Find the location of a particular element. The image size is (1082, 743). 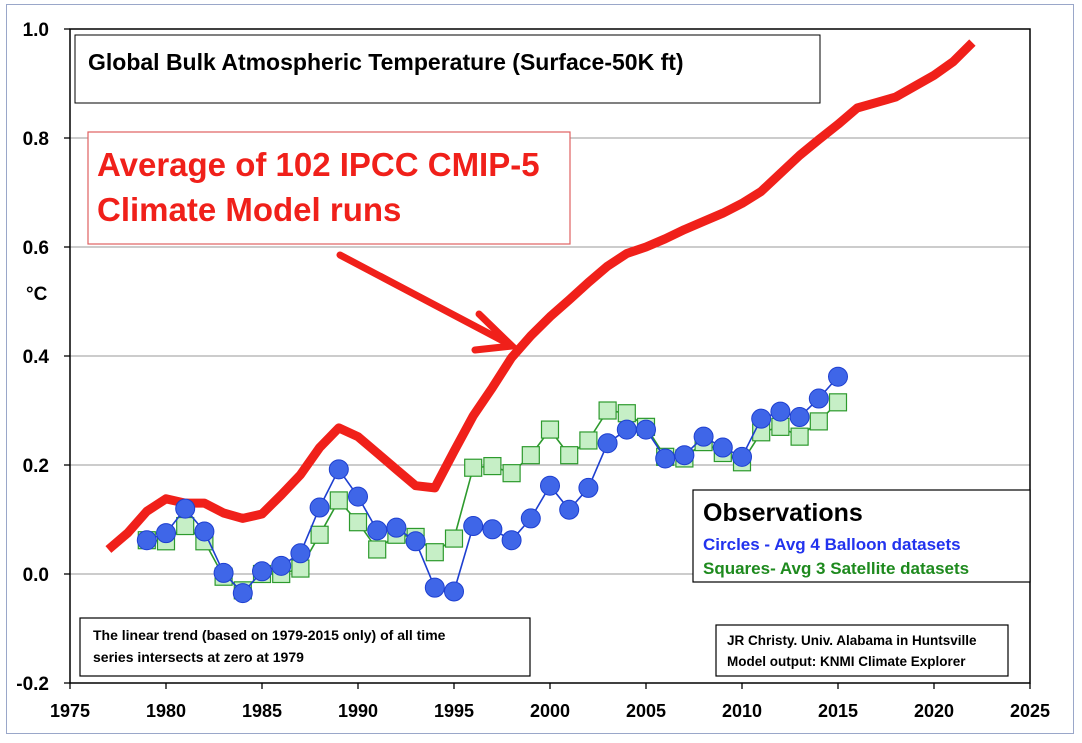

annotation-arrow is located at coordinates (428, 302).